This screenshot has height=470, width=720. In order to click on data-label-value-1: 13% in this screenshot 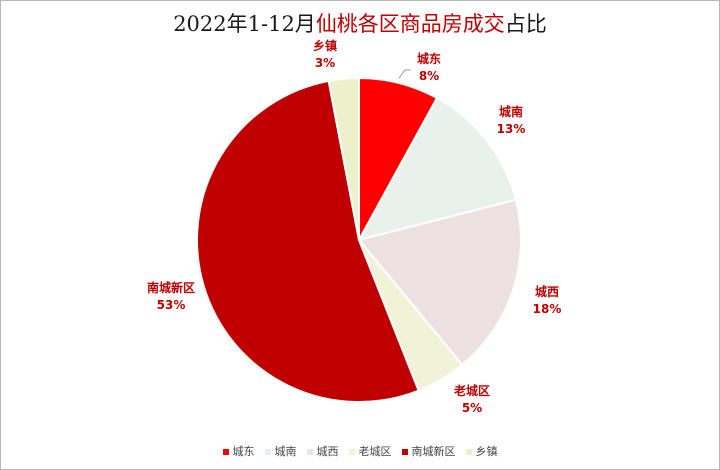, I will do `click(511, 129)`.